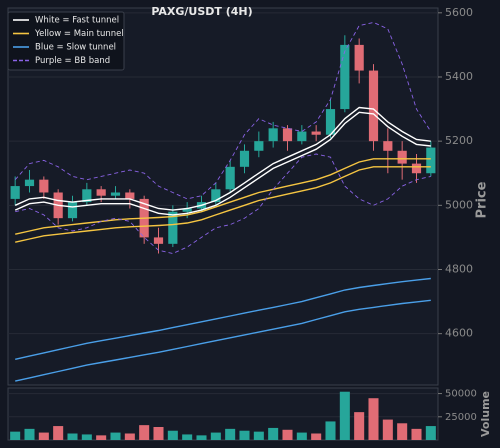 The height and width of the screenshot is (448, 500). What do you see at coordinates (482, 199) in the screenshot?
I see `y-axis-label: Price` at bounding box center [482, 199].